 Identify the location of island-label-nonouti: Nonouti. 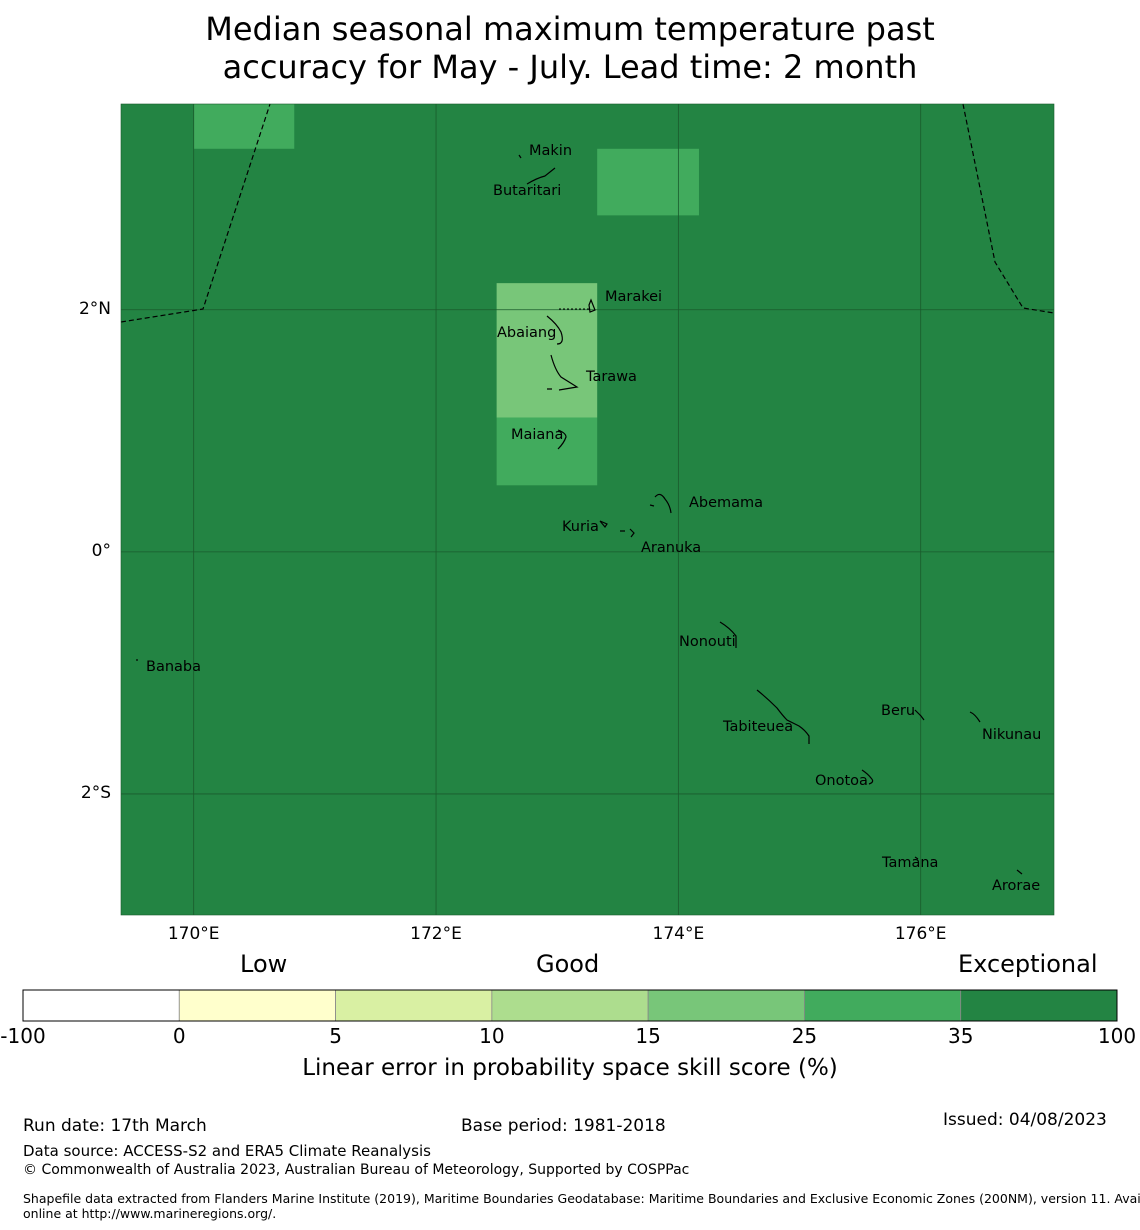
(707, 642).